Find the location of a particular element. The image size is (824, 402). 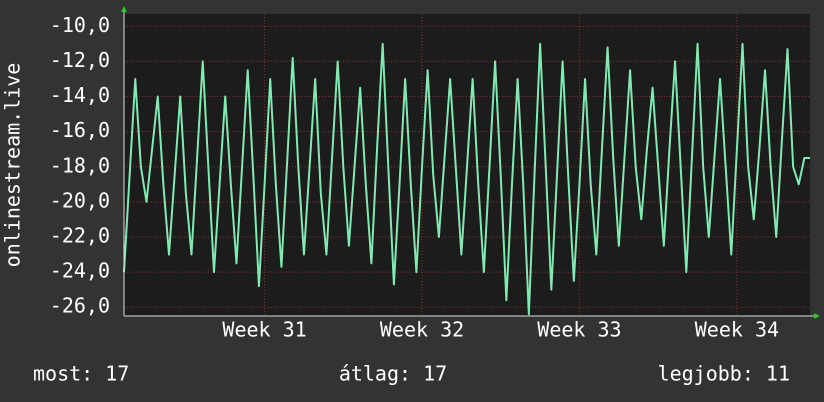

x-tick-label: Week 32 is located at coordinates (422, 330).